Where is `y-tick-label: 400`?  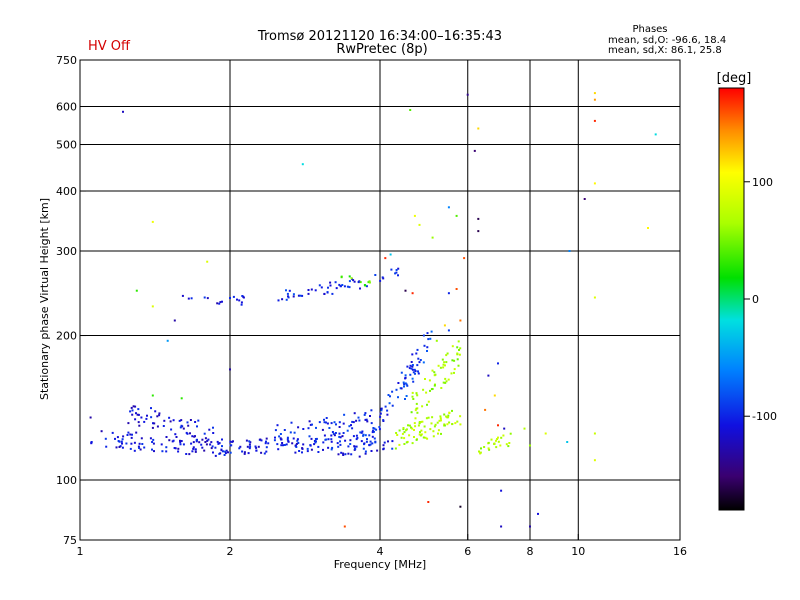 y-tick-label: 400 is located at coordinates (66, 191).